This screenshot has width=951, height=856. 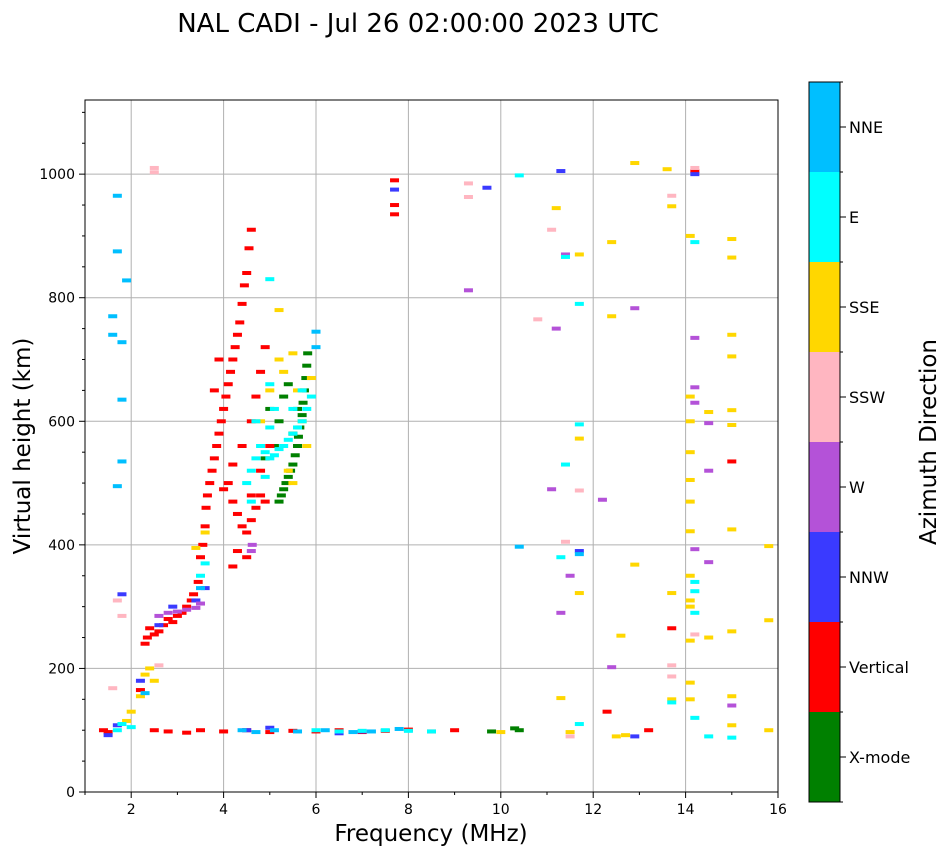 What do you see at coordinates (23, 446) in the screenshot?
I see `y-axis-label: Virtual height (km)` at bounding box center [23, 446].